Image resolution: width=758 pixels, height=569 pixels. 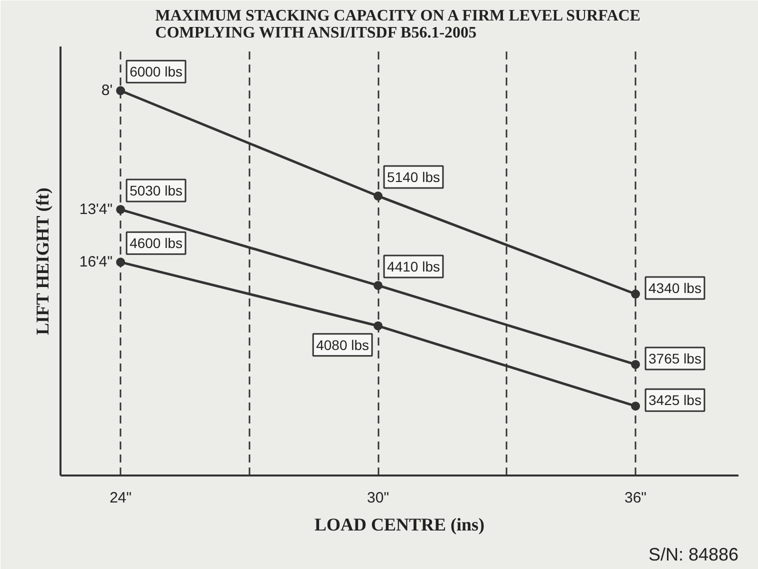 I want to click on text: S/N: 84886, so click(x=693, y=554).